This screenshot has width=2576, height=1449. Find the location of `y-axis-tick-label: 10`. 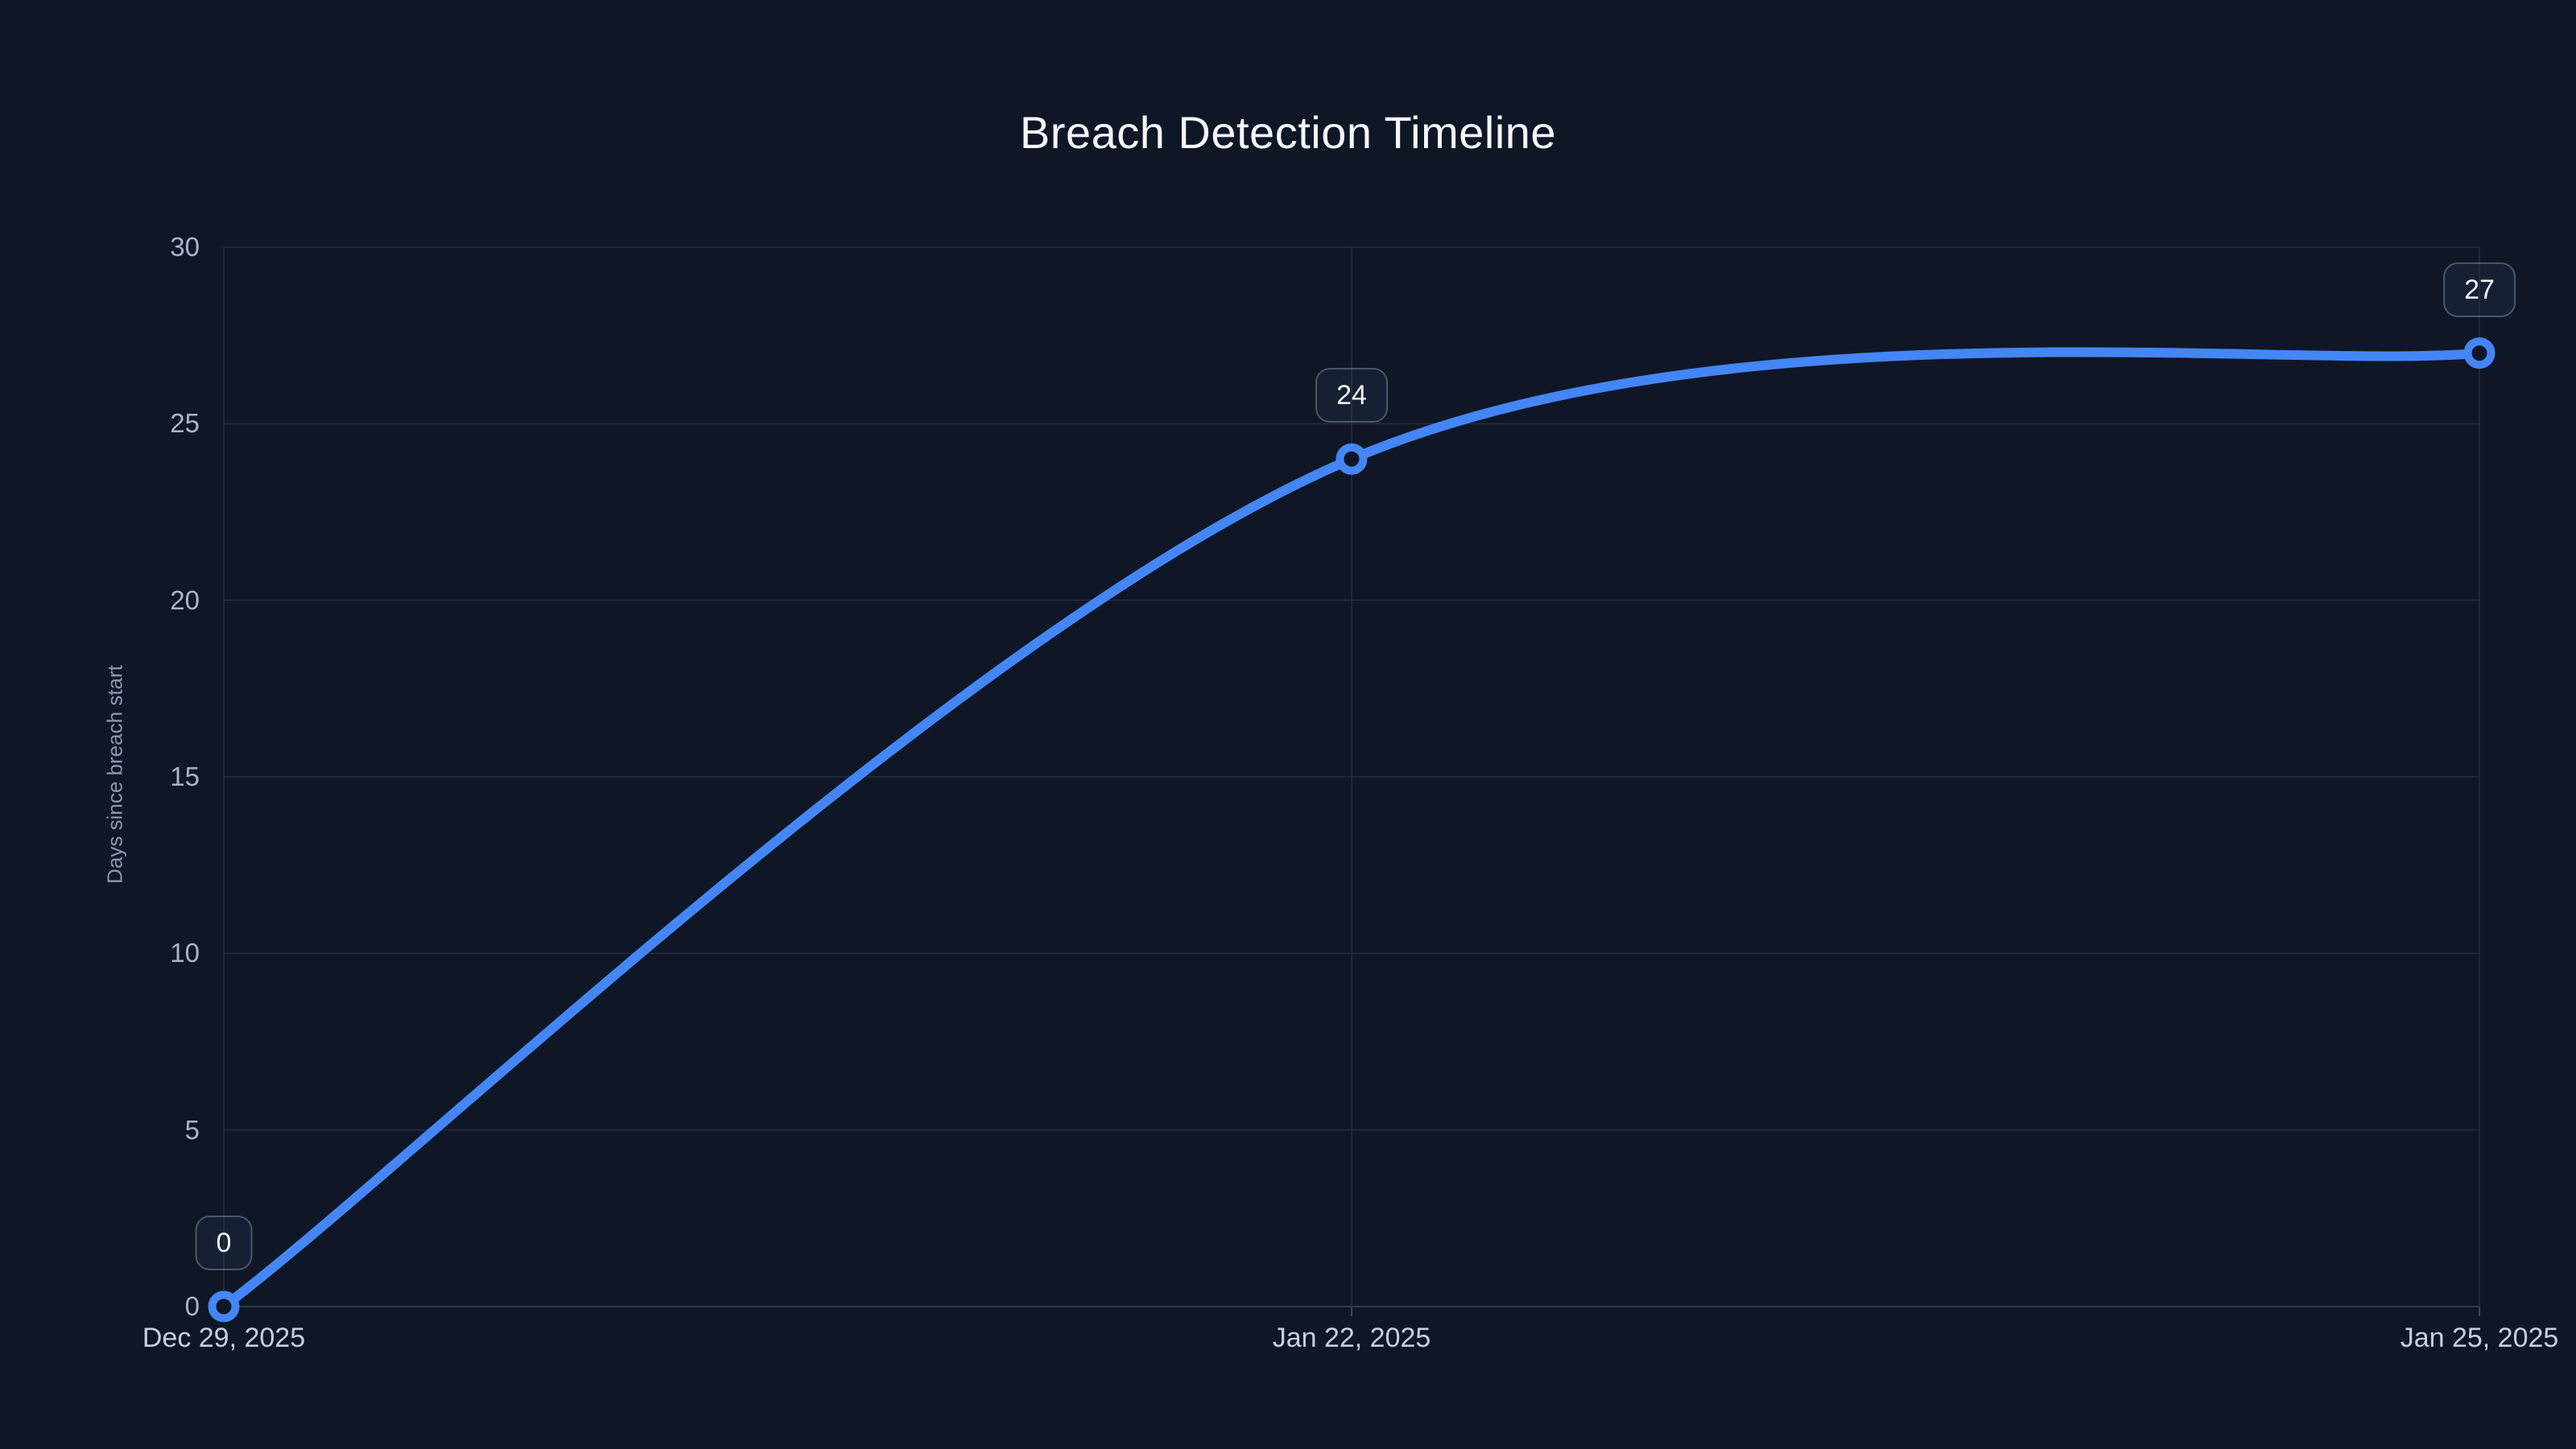

y-axis-tick-label: 10 is located at coordinates (185, 953).